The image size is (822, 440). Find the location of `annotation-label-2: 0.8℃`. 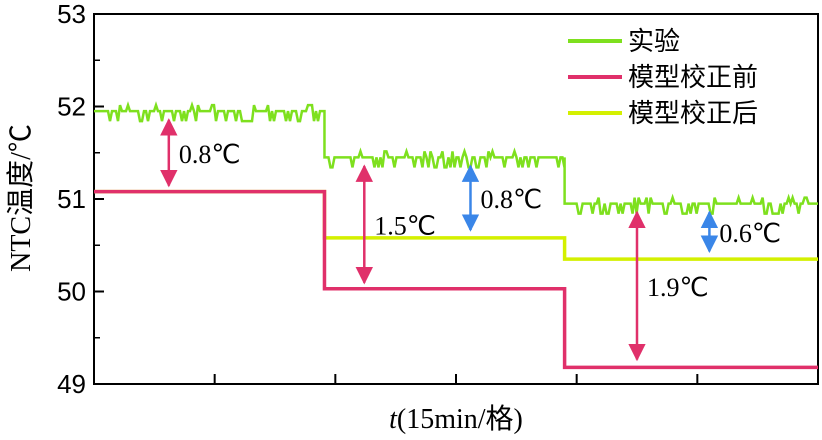

annotation-label-2: 0.8℃ is located at coordinates (511, 199).